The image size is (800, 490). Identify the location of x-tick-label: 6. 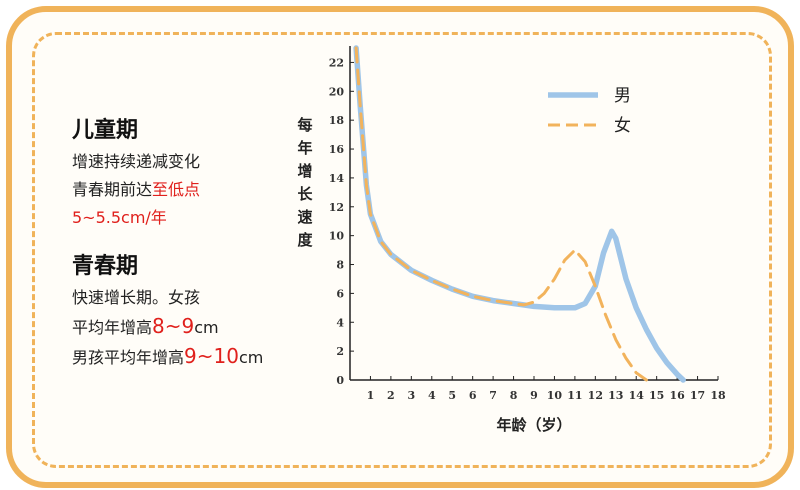
(473, 395).